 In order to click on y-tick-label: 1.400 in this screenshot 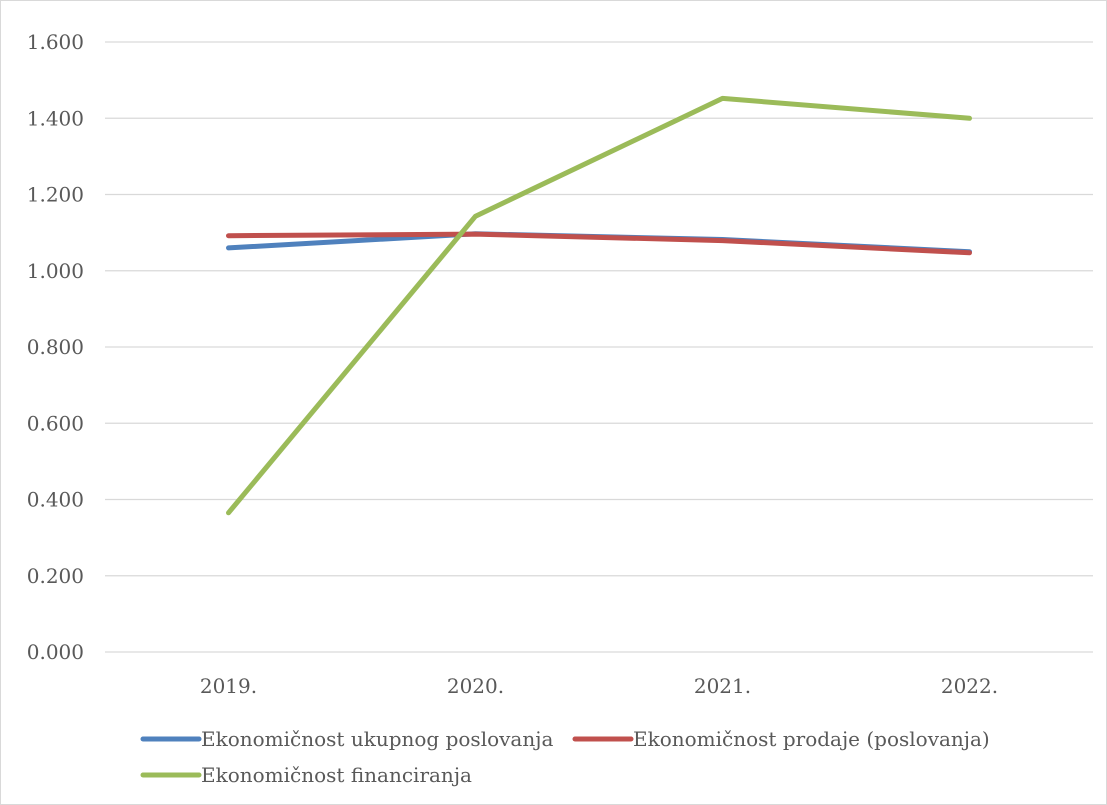, I will do `click(55, 118)`.